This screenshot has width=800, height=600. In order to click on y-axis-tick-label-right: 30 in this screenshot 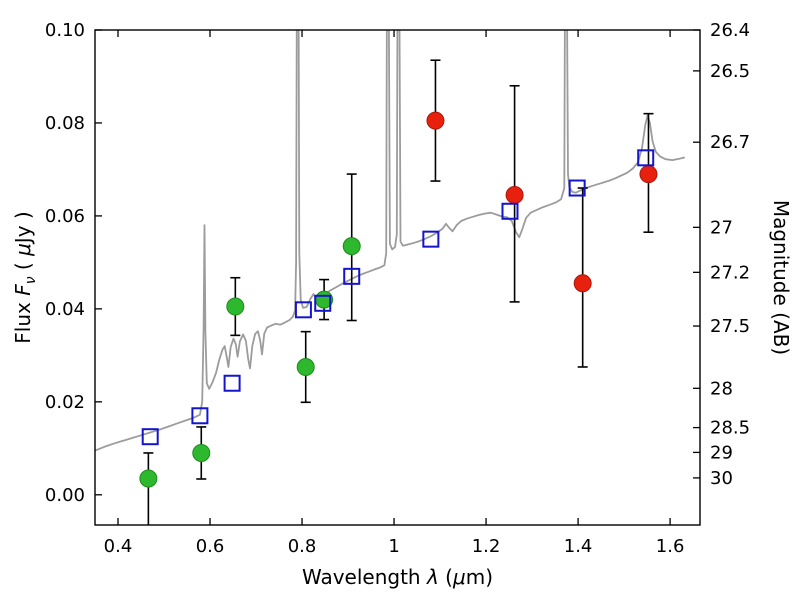, I will do `click(721, 478)`.